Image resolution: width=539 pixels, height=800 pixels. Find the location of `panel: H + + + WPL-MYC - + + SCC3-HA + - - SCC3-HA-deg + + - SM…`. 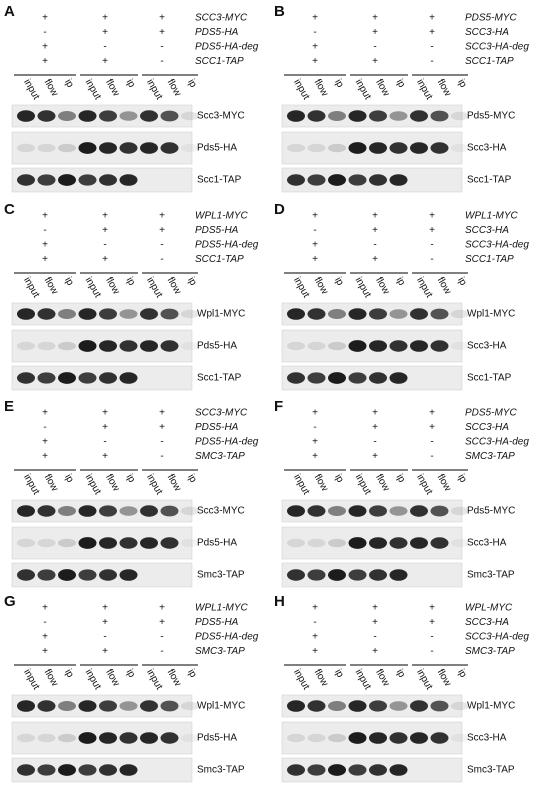

panel: H + + + WPL-MYC - + + SCC3-HA + - - SCC3-HA-deg + + - SM… is located at coordinates (401, 688).